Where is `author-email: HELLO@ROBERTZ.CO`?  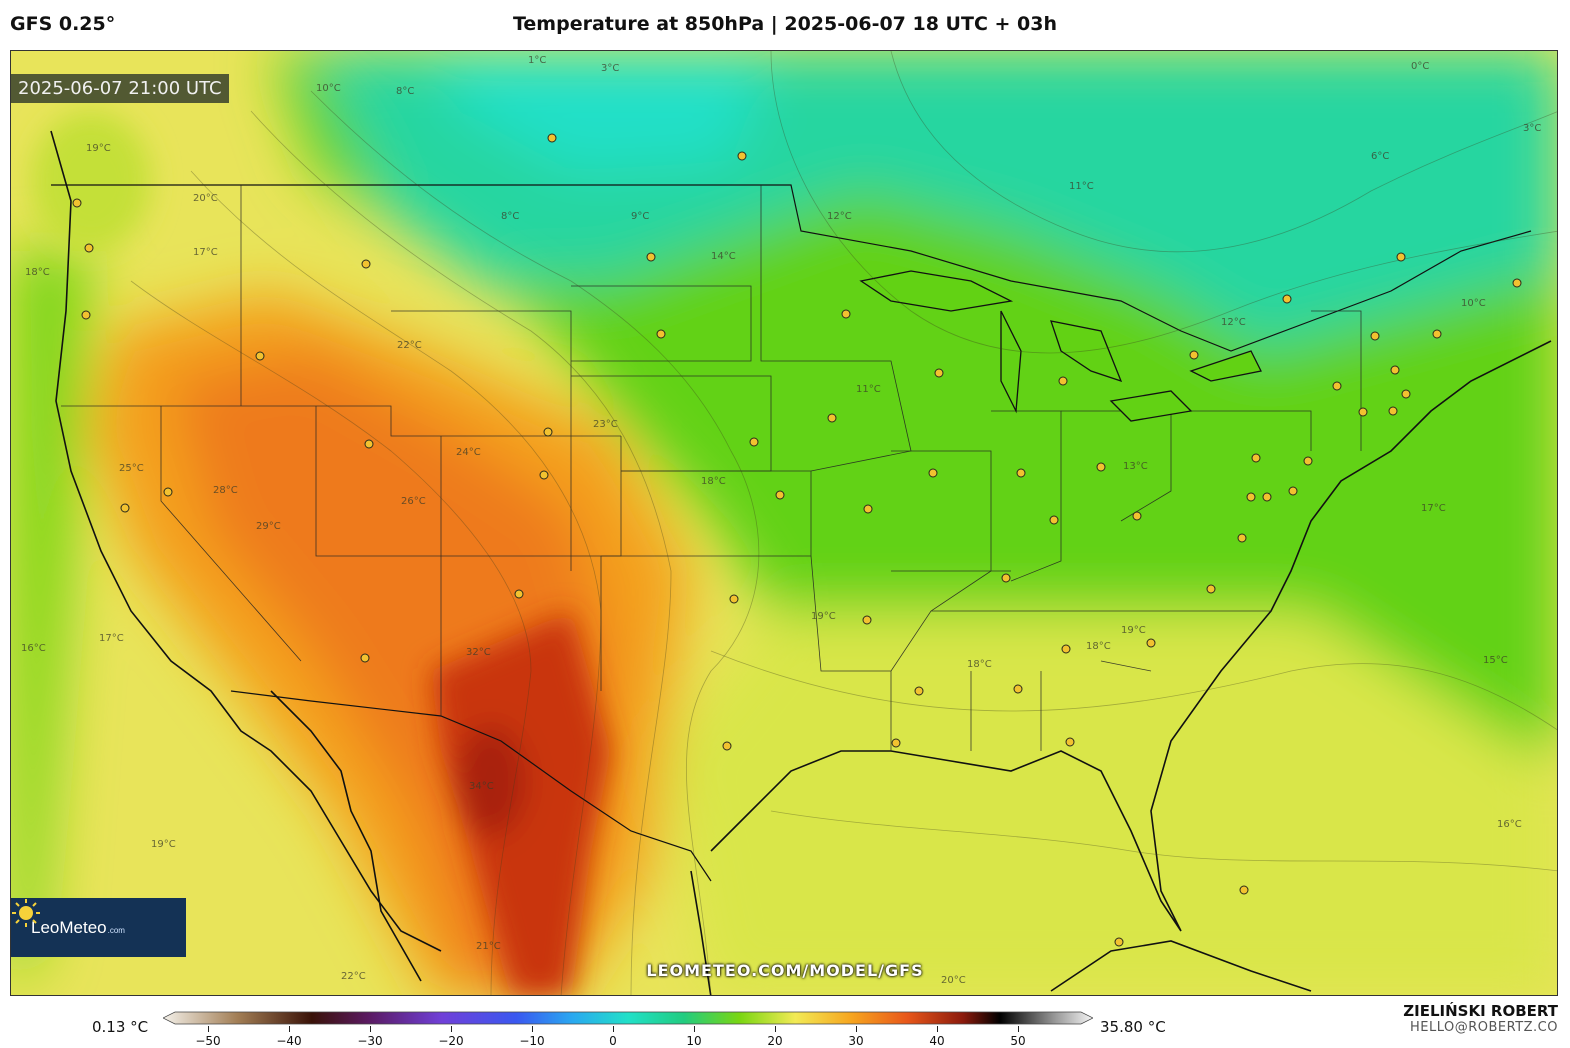 author-email: HELLO@ROBERTZ.CO is located at coordinates (1483, 1027).